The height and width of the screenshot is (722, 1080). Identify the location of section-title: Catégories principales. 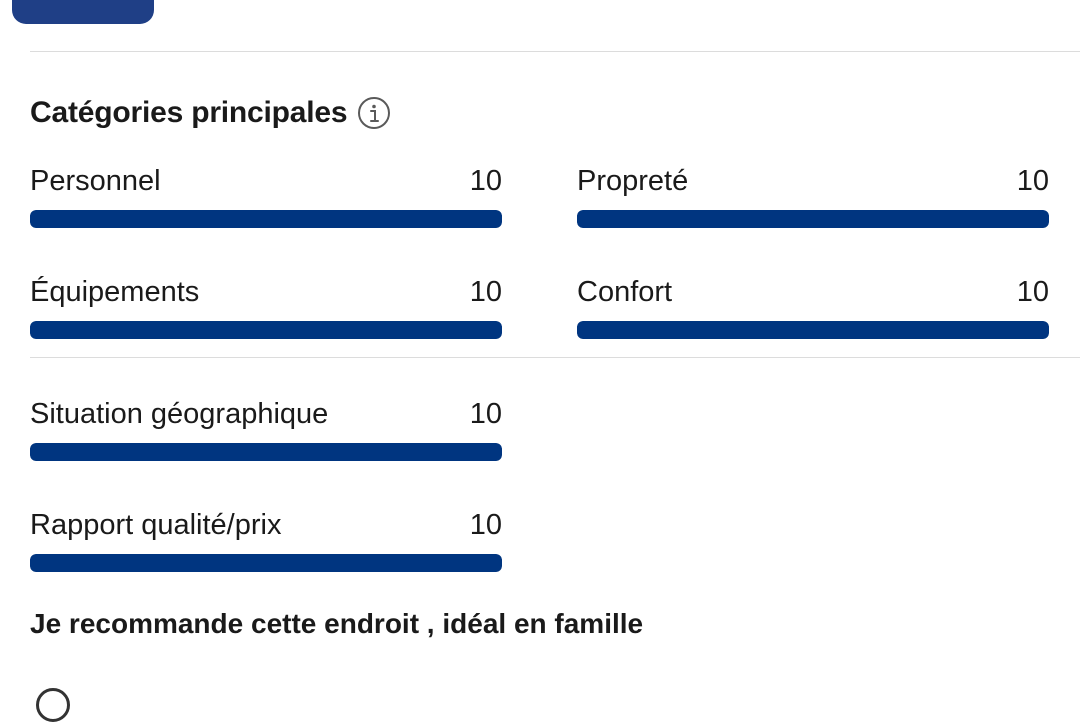
(210, 113).